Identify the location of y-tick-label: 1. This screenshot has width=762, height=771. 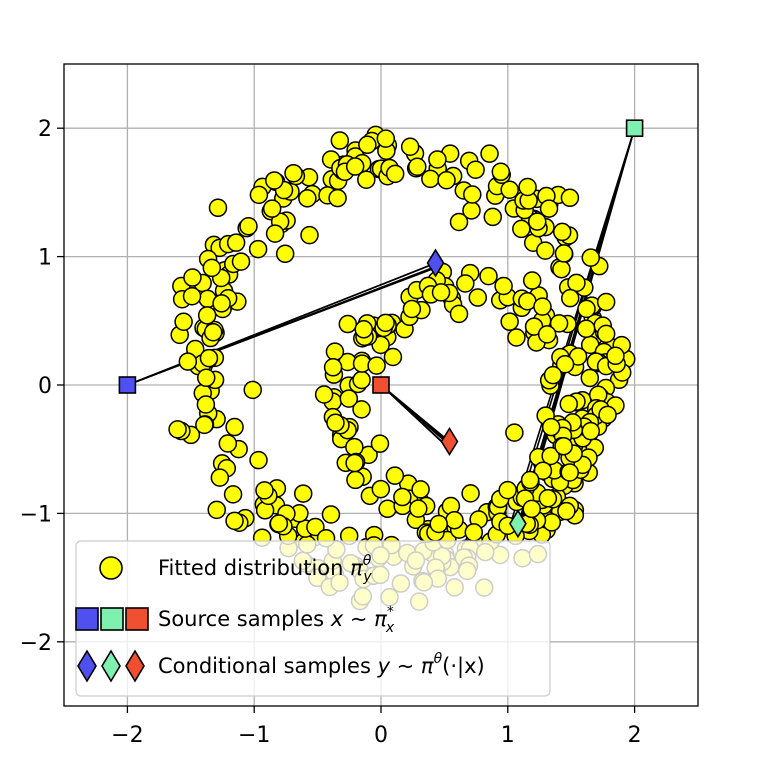
(45, 258).